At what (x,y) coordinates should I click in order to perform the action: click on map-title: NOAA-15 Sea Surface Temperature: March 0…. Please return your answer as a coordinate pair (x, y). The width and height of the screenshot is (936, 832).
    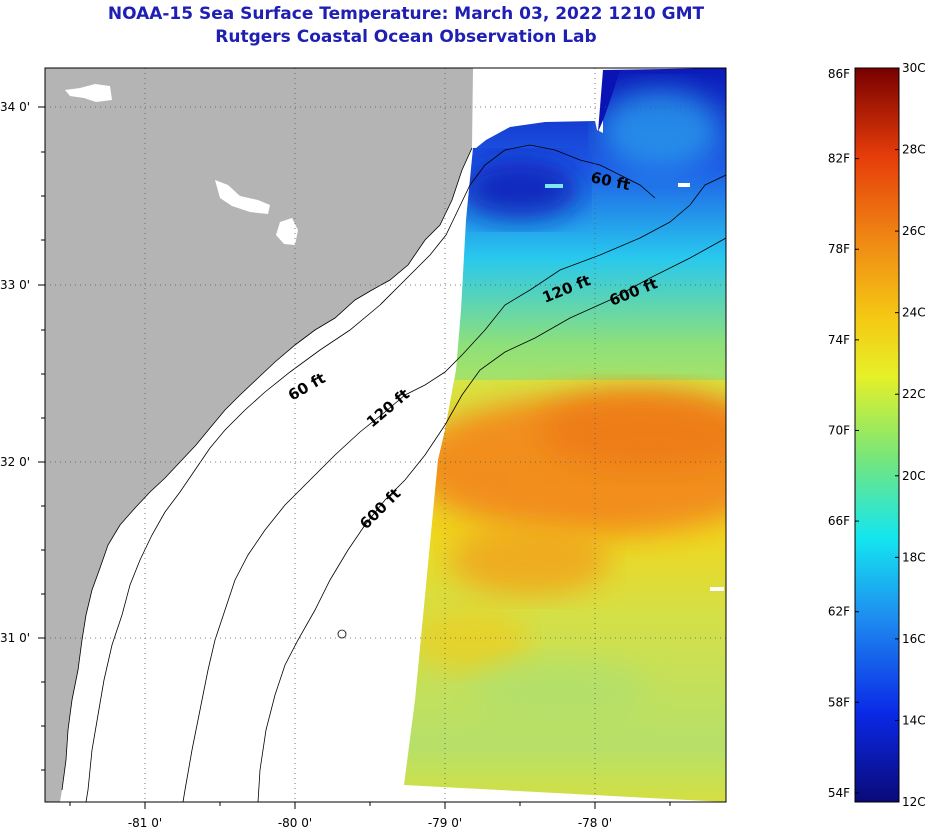
    Looking at the image, I should click on (406, 14).